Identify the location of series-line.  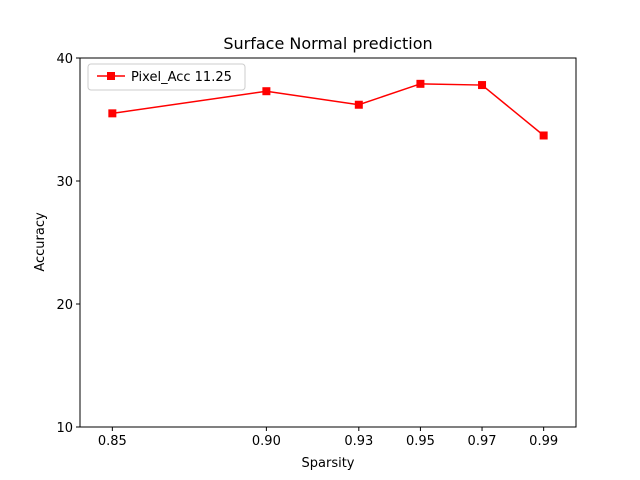
(328, 110).